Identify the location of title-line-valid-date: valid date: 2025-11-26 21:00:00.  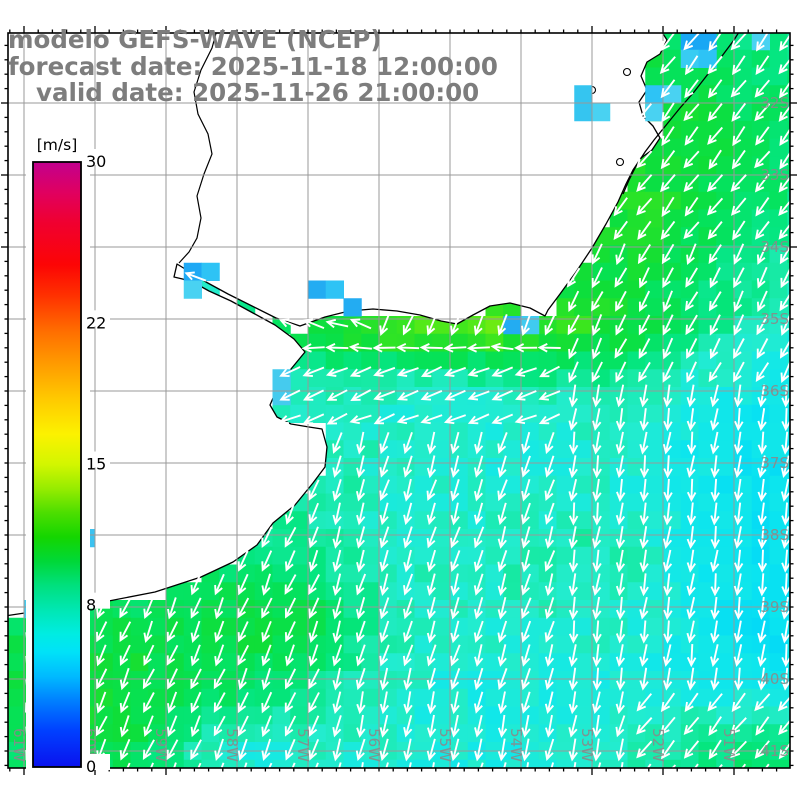
(257, 92).